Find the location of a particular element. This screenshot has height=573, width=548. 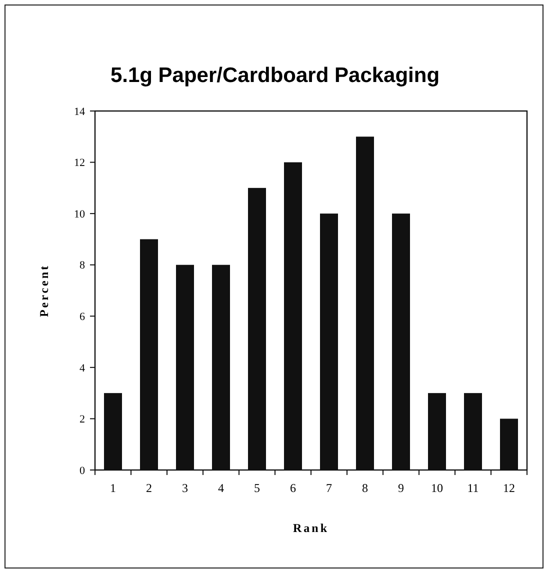

x-tick-label: 8 is located at coordinates (365, 488).